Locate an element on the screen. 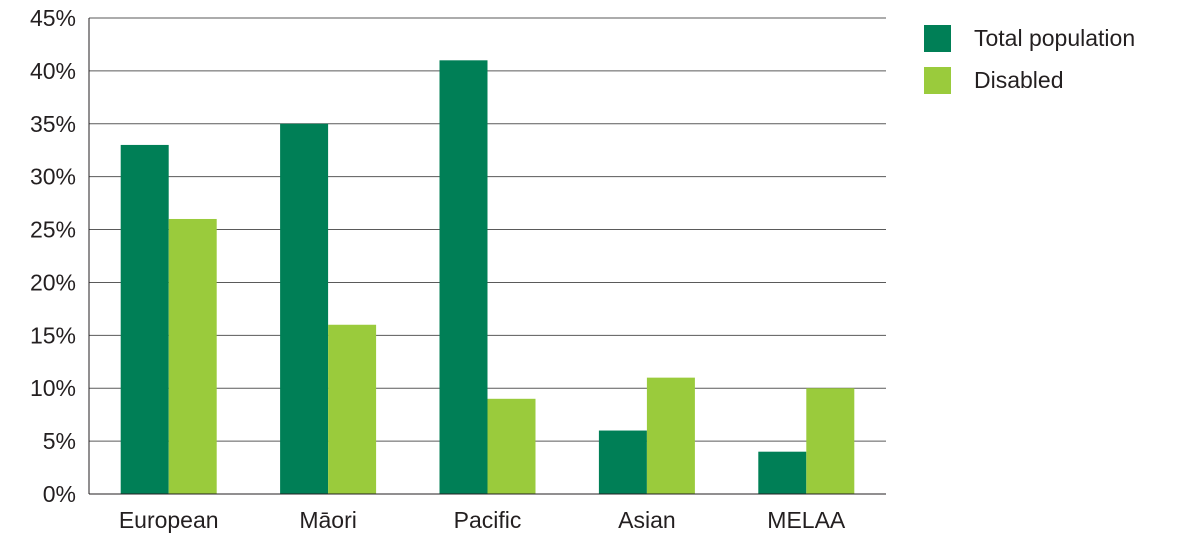 This screenshot has width=1180, height=535. y-tick-label: 35% is located at coordinates (53, 124).